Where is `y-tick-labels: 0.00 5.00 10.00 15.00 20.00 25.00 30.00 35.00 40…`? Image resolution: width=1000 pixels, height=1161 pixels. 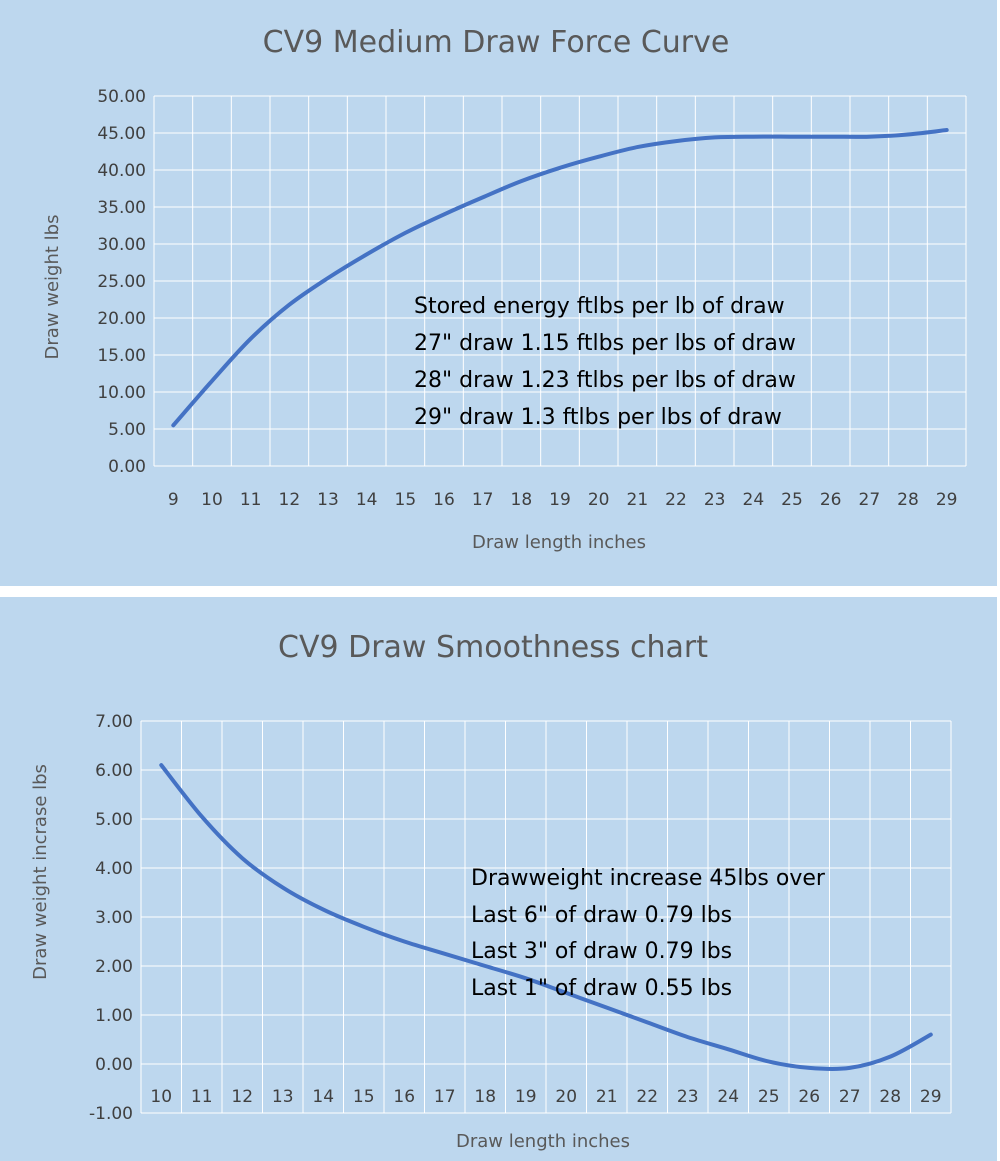 y-tick-labels: 0.00 5.00 10.00 15.00 20.00 25.00 30.00 35.00 40… is located at coordinates (121, 282).